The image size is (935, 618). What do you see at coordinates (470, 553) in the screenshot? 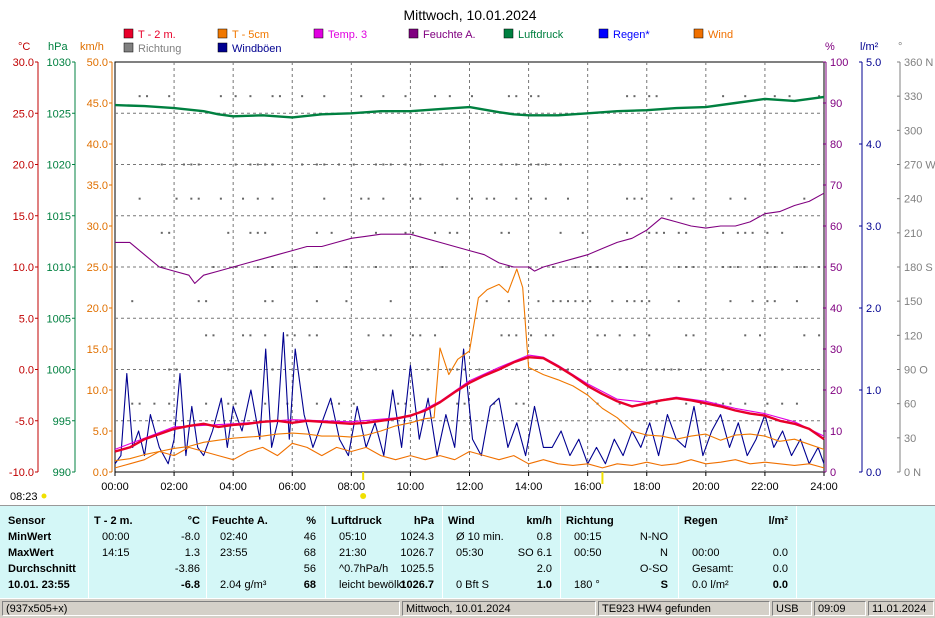
I see `table-cell: 05:30` at bounding box center [470, 553].